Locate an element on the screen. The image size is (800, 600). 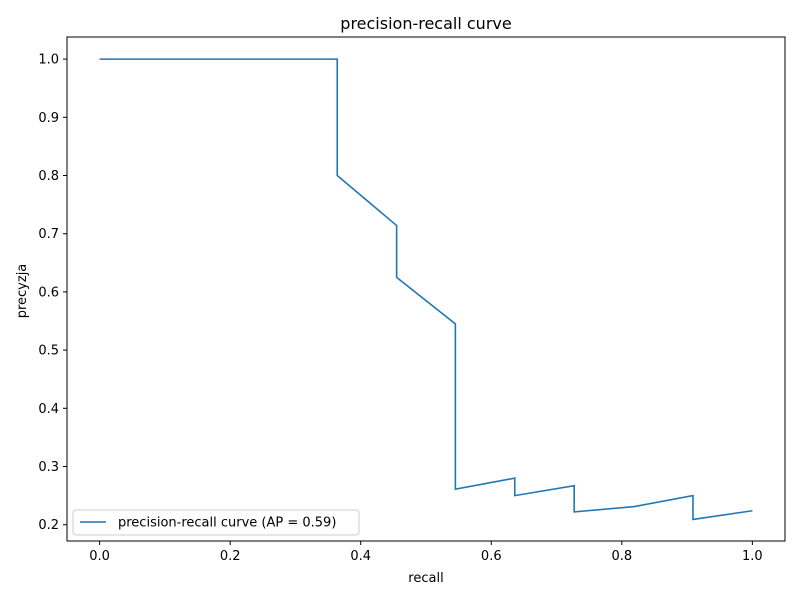
legend-box is located at coordinates (216, 522).